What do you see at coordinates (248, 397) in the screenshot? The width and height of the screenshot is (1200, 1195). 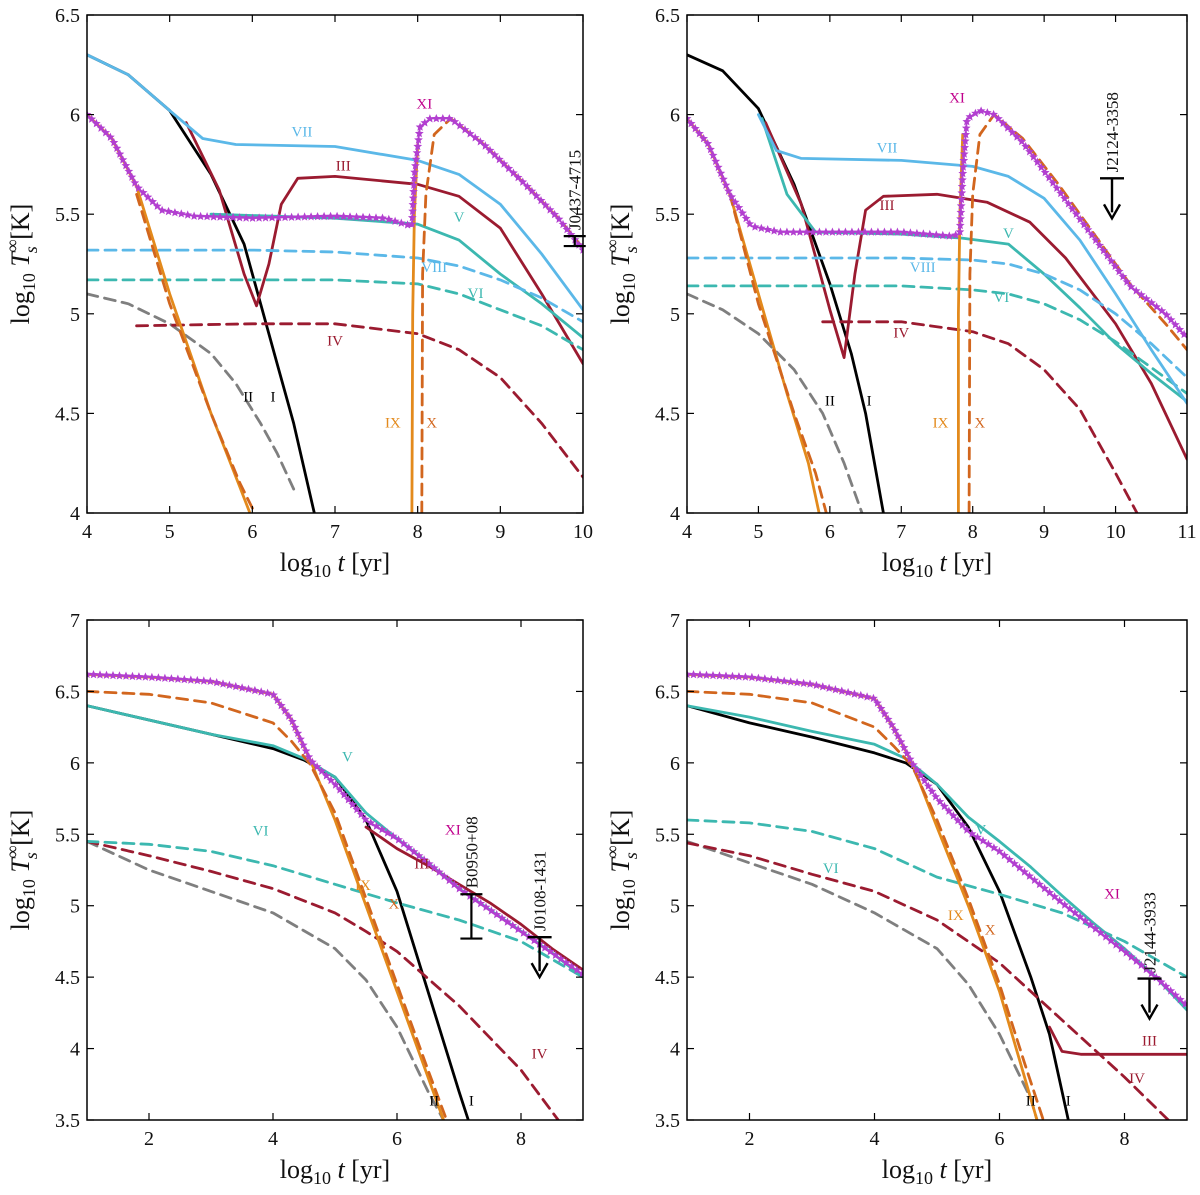 I see `curve-label: II` at bounding box center [248, 397].